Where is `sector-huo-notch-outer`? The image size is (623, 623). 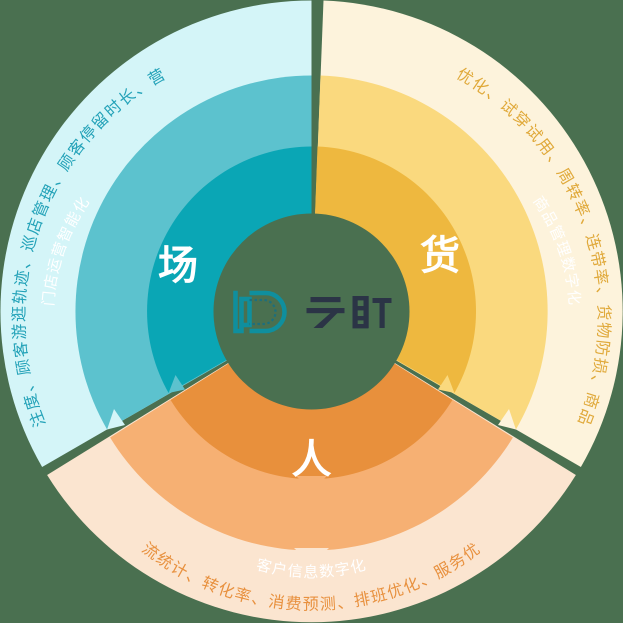 sector-huo-notch-outer is located at coordinates (507, 419).